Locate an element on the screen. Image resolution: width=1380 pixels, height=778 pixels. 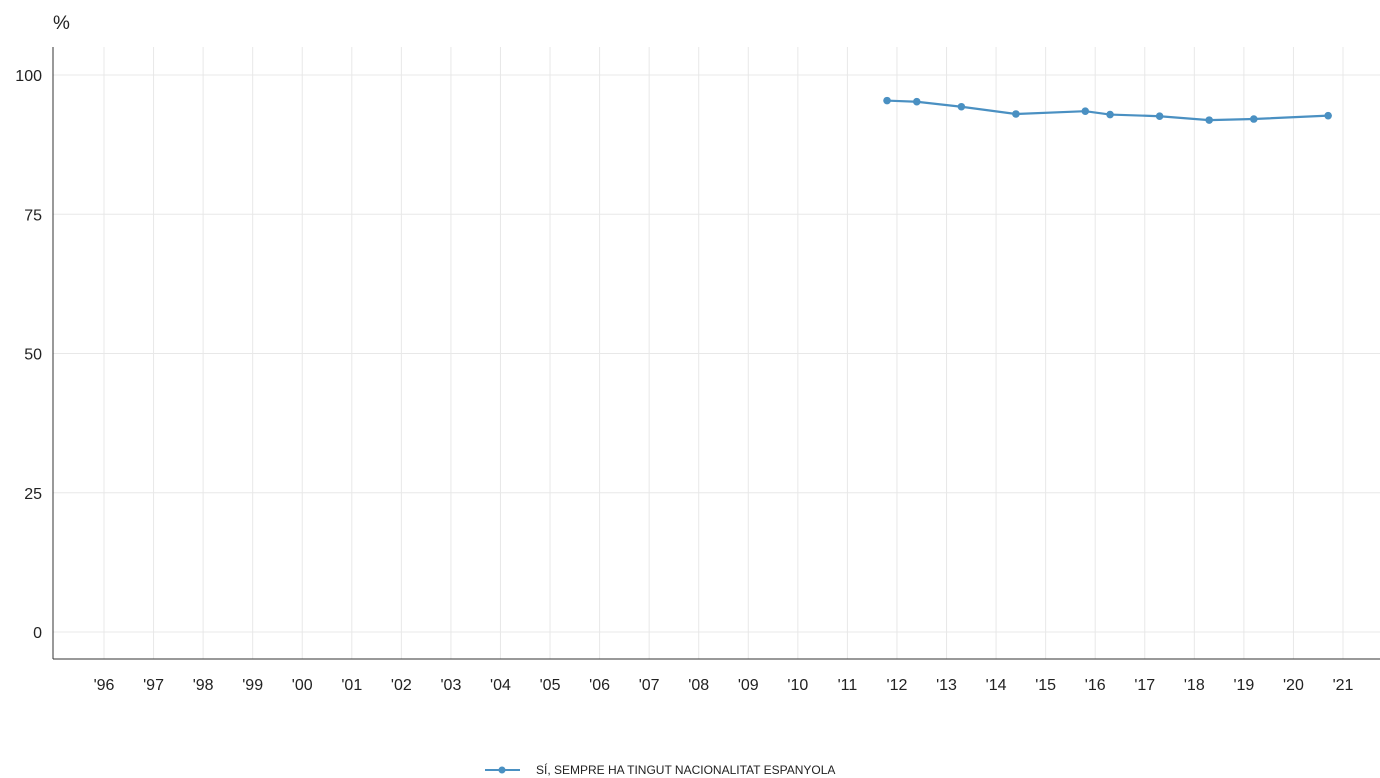
x-tick-label: '00 is located at coordinates (302, 685).